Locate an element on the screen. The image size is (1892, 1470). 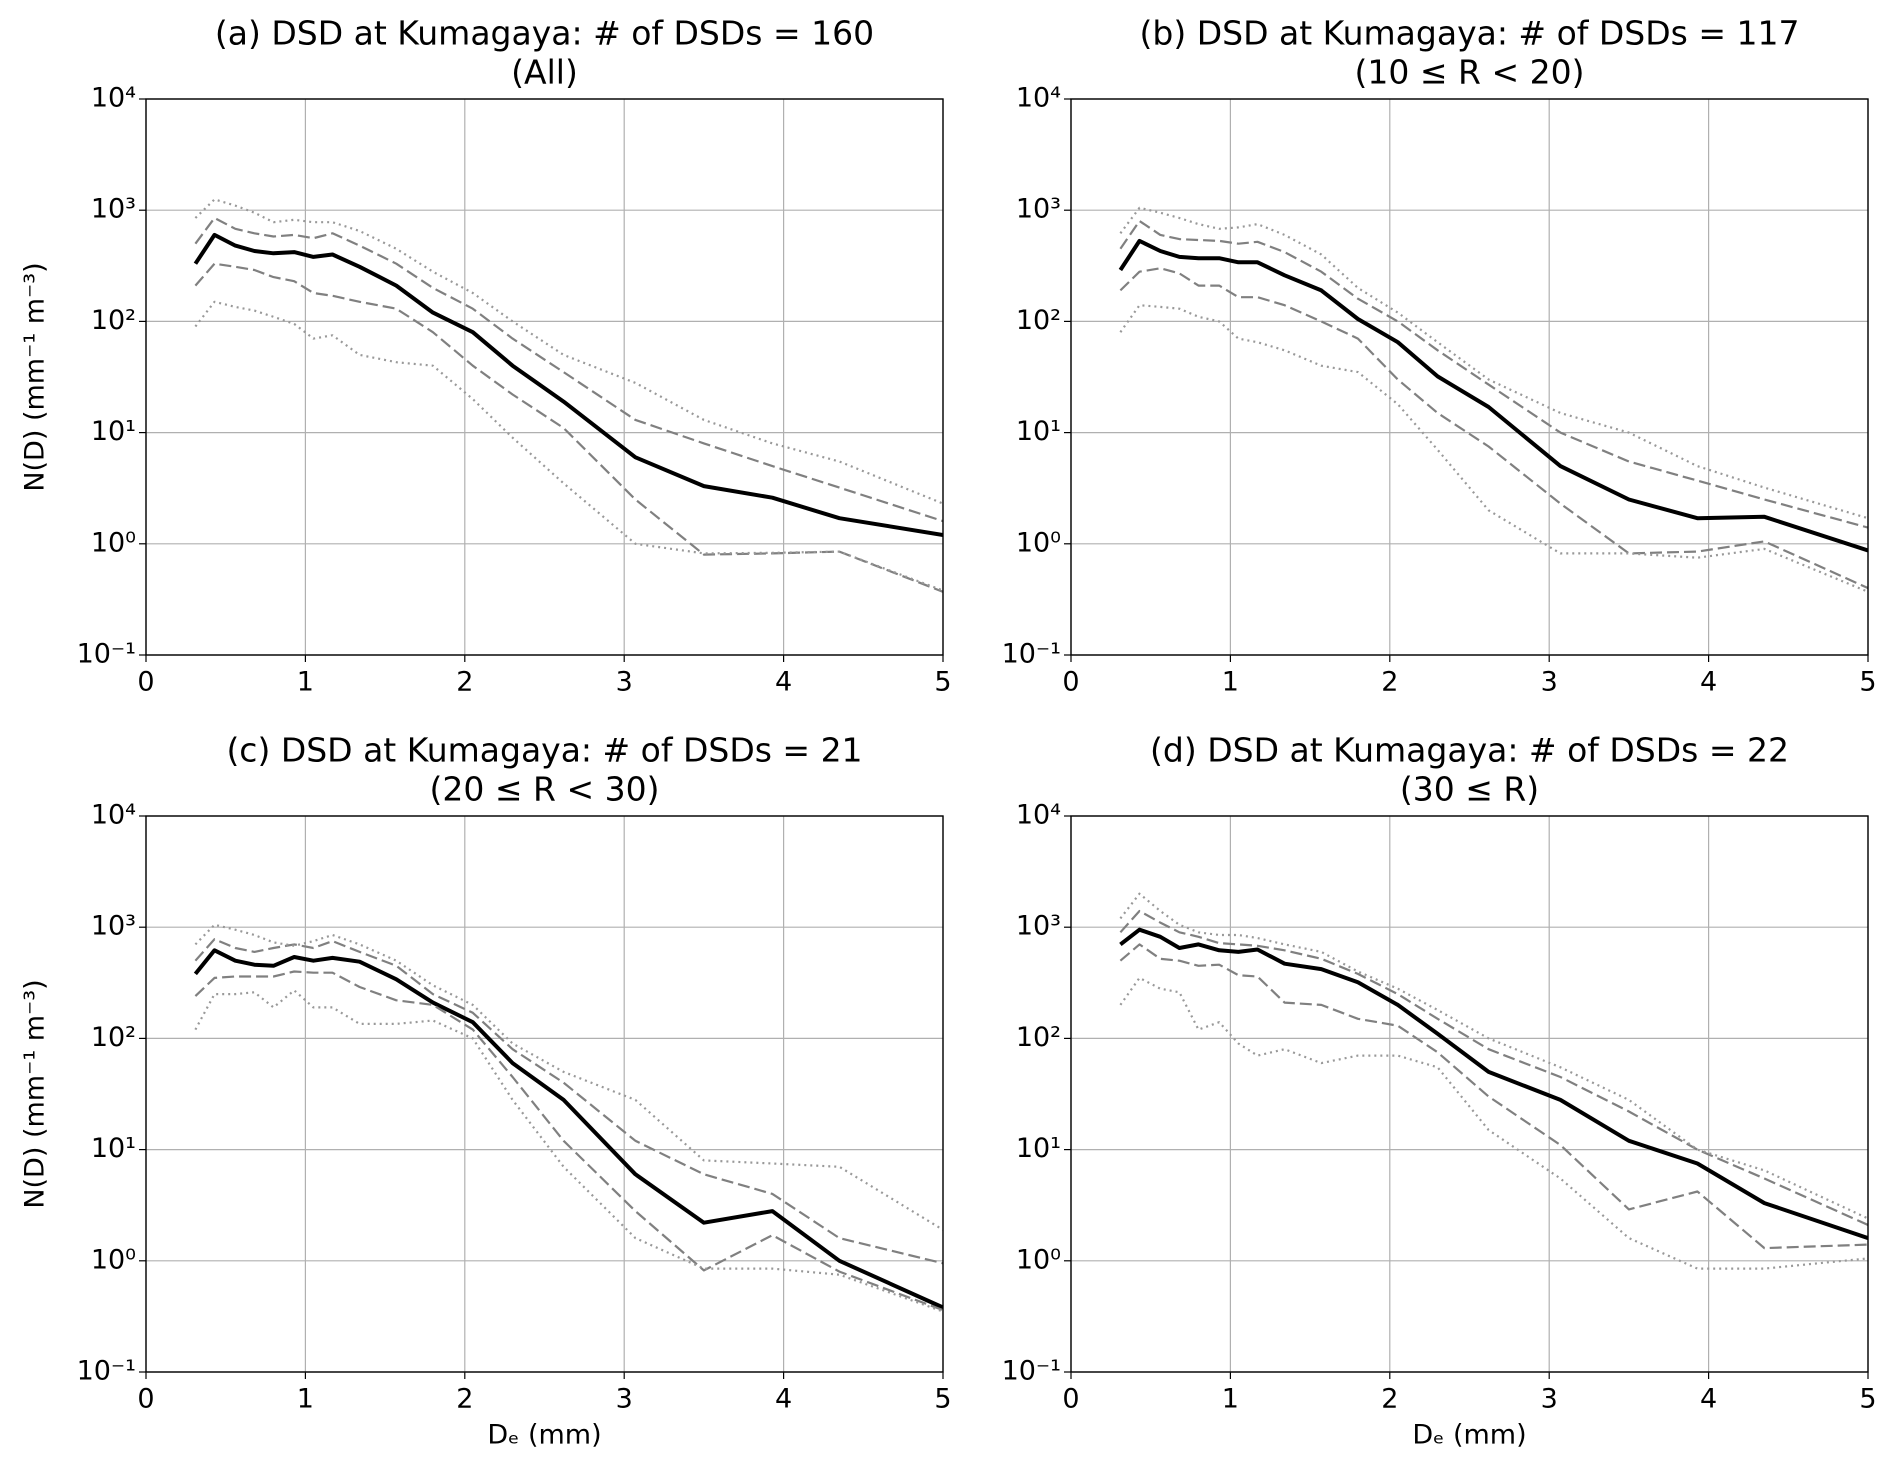
subplot-subtitle: (10 ≤ R < 20) is located at coordinates (1470, 72).